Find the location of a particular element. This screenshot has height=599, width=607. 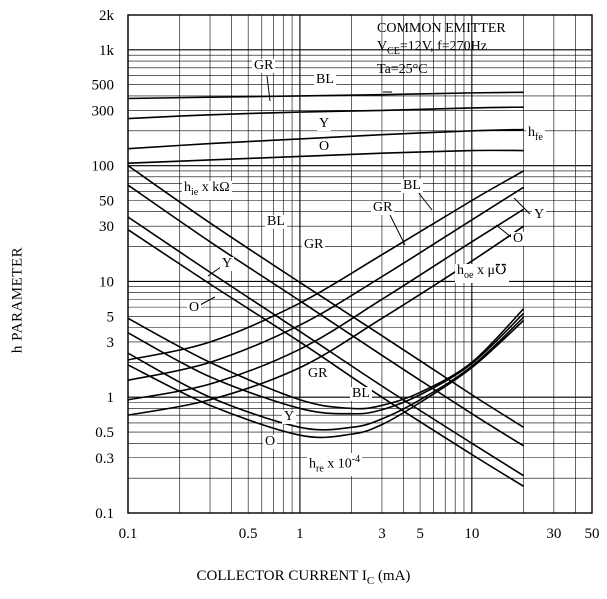

hre-rank-o-label: O is located at coordinates (270, 441).